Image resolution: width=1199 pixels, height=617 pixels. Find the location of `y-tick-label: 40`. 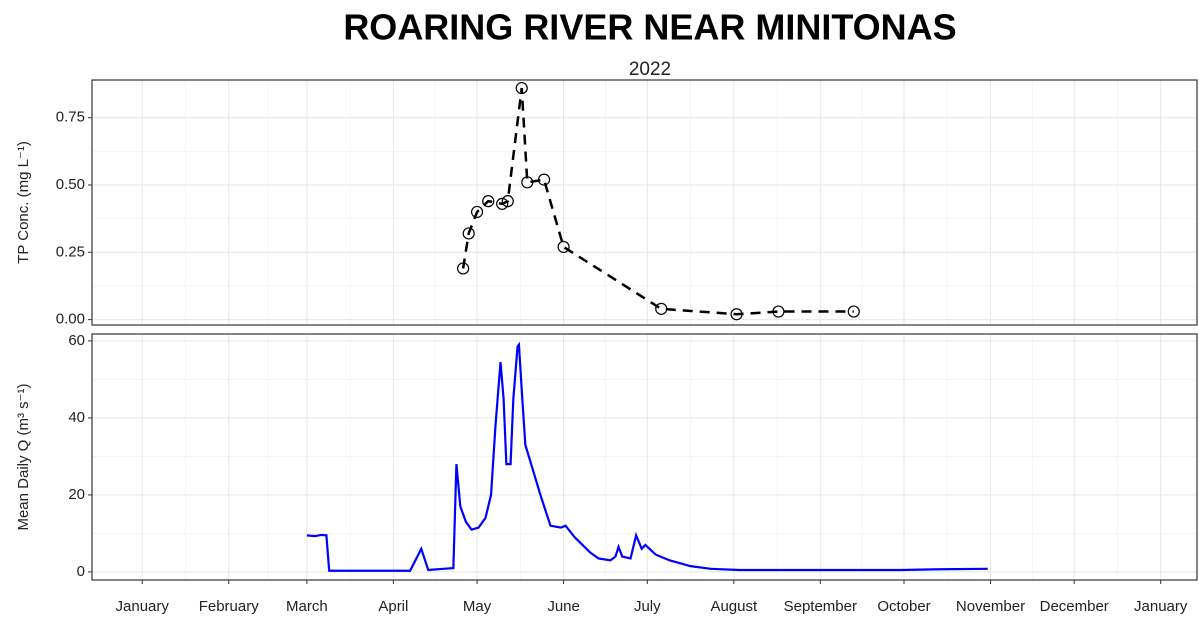

y-tick-label: 40 is located at coordinates (76, 417).